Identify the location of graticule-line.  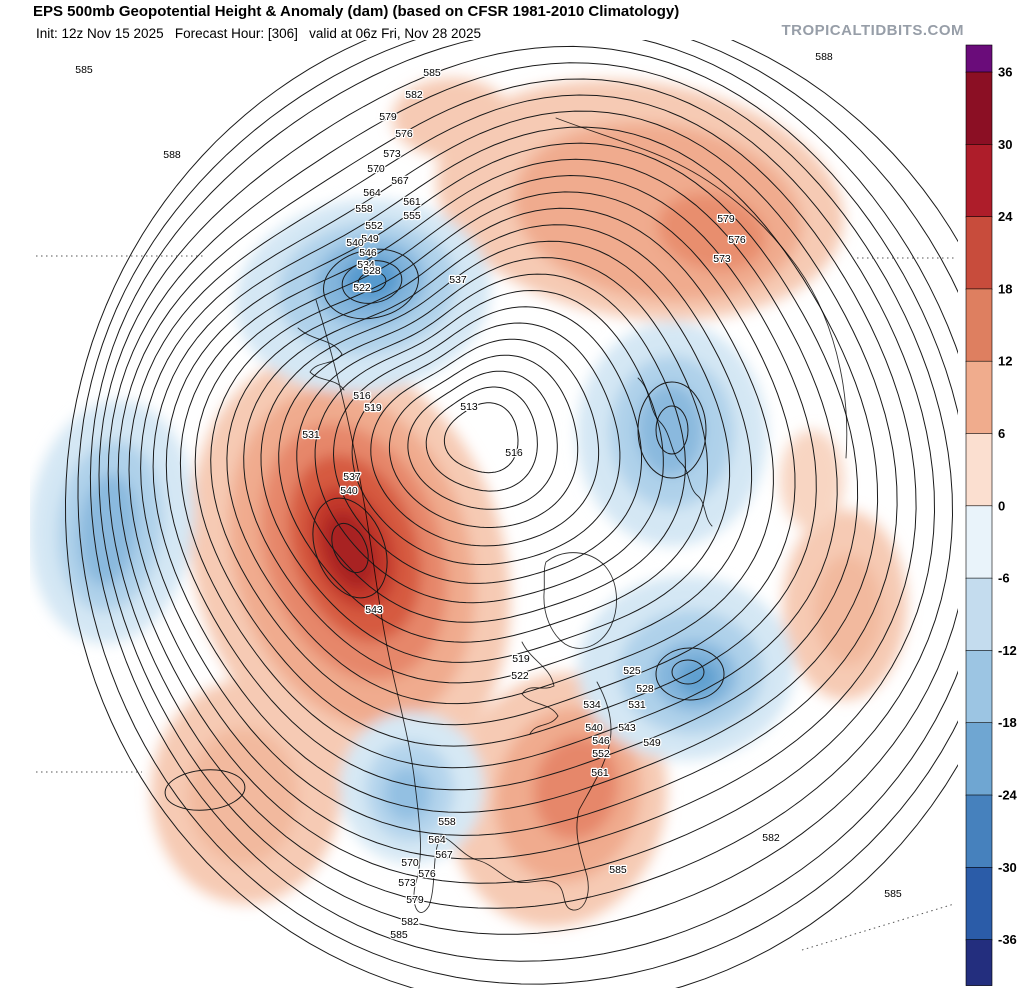
(878, 927).